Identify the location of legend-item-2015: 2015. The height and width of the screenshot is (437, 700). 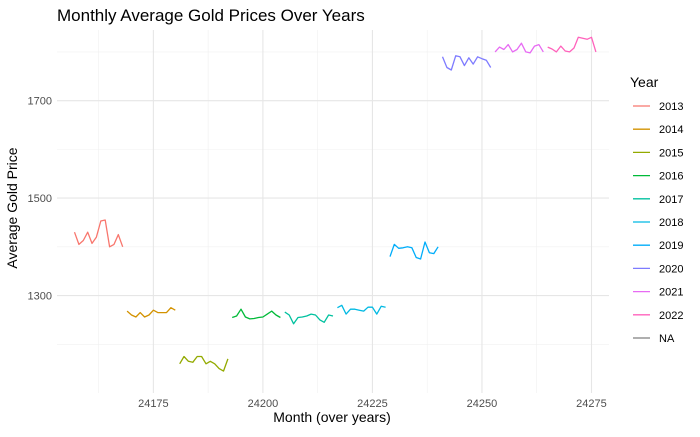
(658, 153).